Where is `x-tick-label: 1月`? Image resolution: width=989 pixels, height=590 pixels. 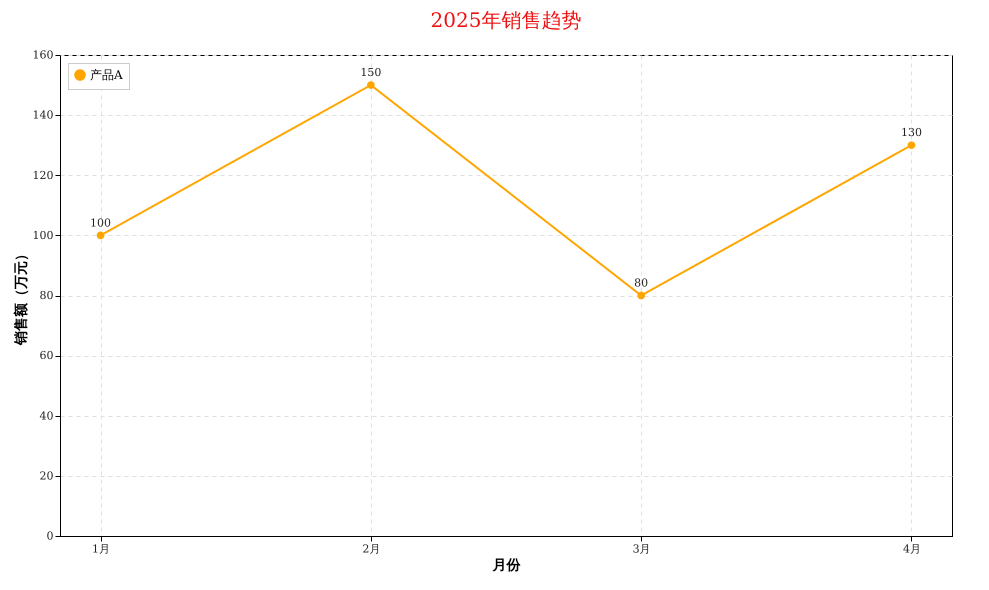 x-tick-label: 1月 is located at coordinates (101, 549).